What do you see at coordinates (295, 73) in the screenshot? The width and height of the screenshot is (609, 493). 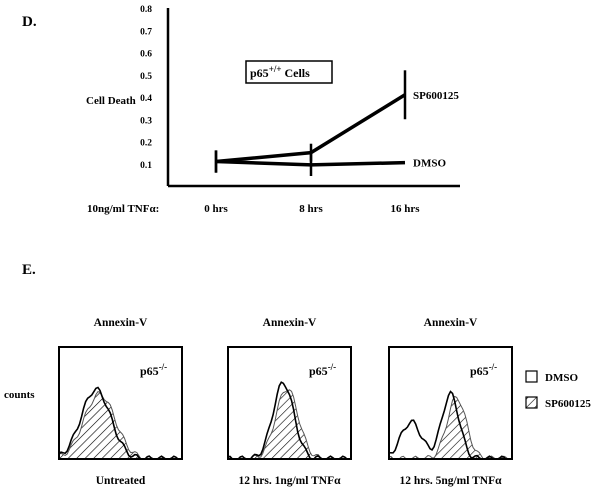 I see `annotation-rest: Cells` at bounding box center [295, 73].